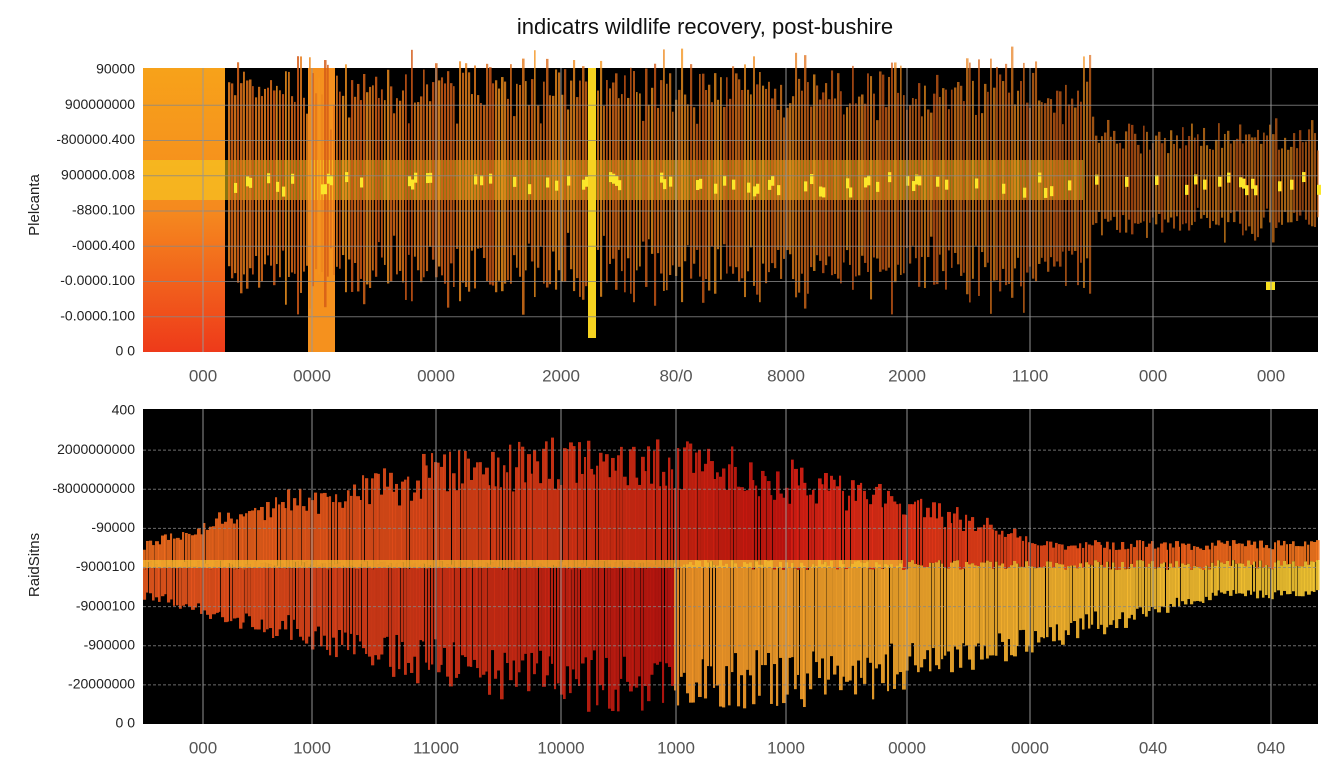  What do you see at coordinates (34, 565) in the screenshot?
I see `y-axis-label: RaidSitns` at bounding box center [34, 565].